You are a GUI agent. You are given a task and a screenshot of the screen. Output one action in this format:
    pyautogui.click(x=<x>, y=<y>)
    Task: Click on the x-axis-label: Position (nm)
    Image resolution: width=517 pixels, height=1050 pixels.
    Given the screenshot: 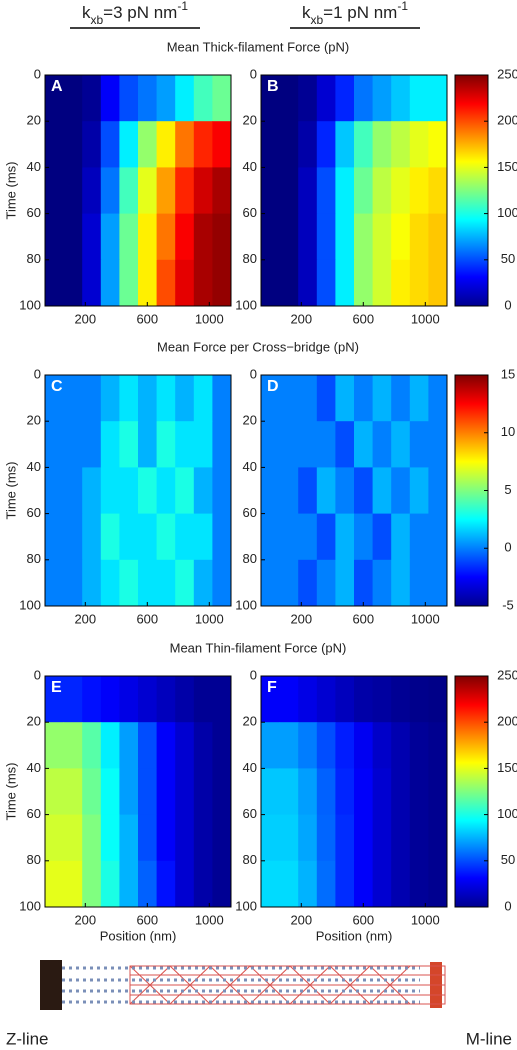 What is the action you would take?
    pyautogui.click(x=354, y=935)
    